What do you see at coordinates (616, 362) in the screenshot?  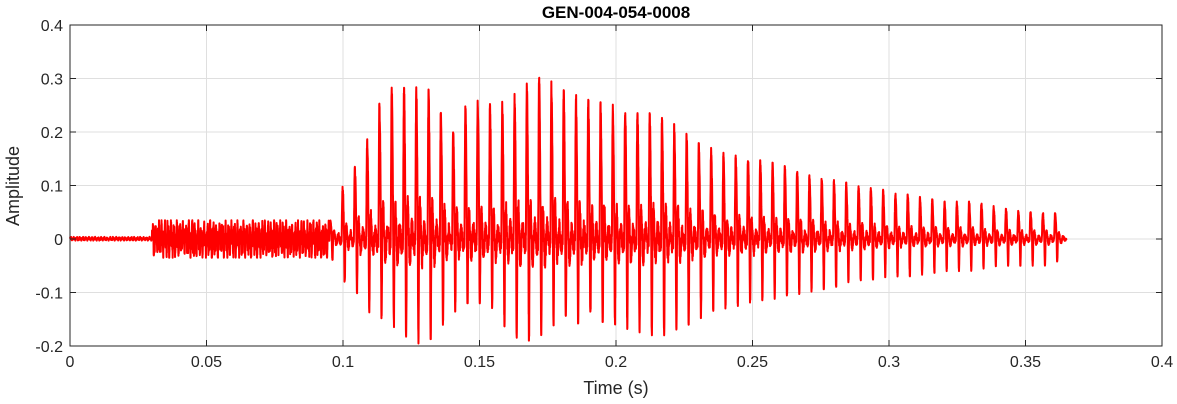 I see `x-tick-label: 0.2` at bounding box center [616, 362].